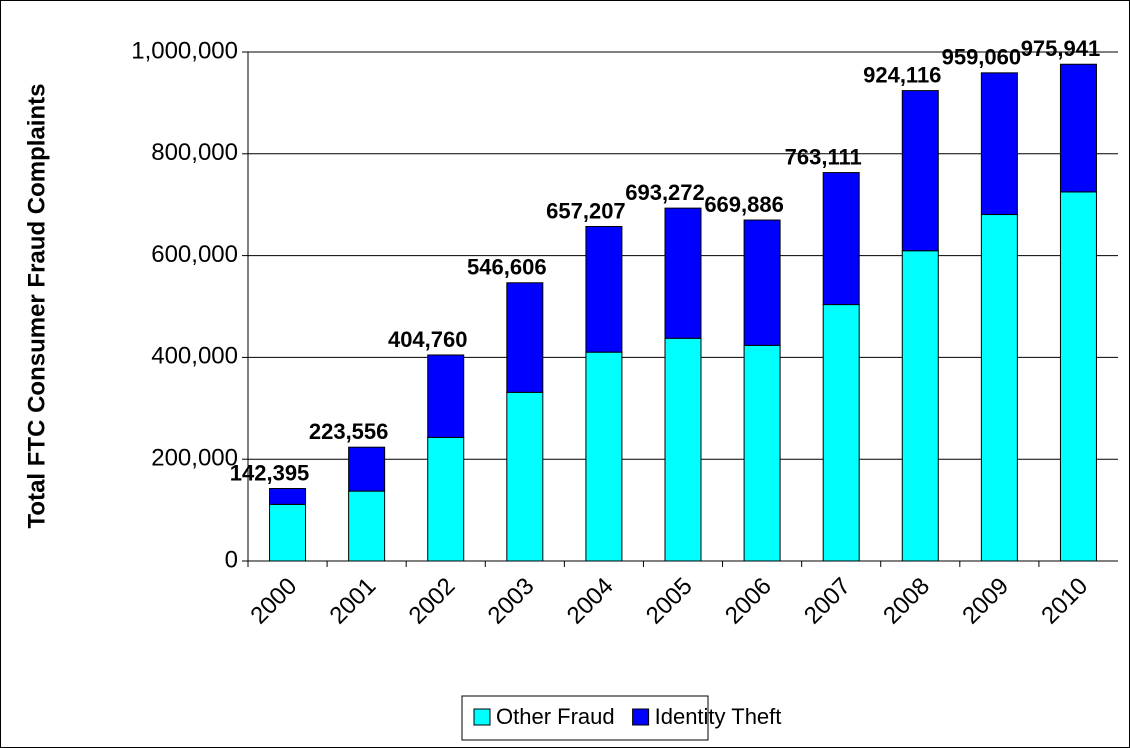 This screenshot has width=1130, height=748. Describe the element at coordinates (194, 254) in the screenshot. I see `y-tick-label: 600,000` at that location.